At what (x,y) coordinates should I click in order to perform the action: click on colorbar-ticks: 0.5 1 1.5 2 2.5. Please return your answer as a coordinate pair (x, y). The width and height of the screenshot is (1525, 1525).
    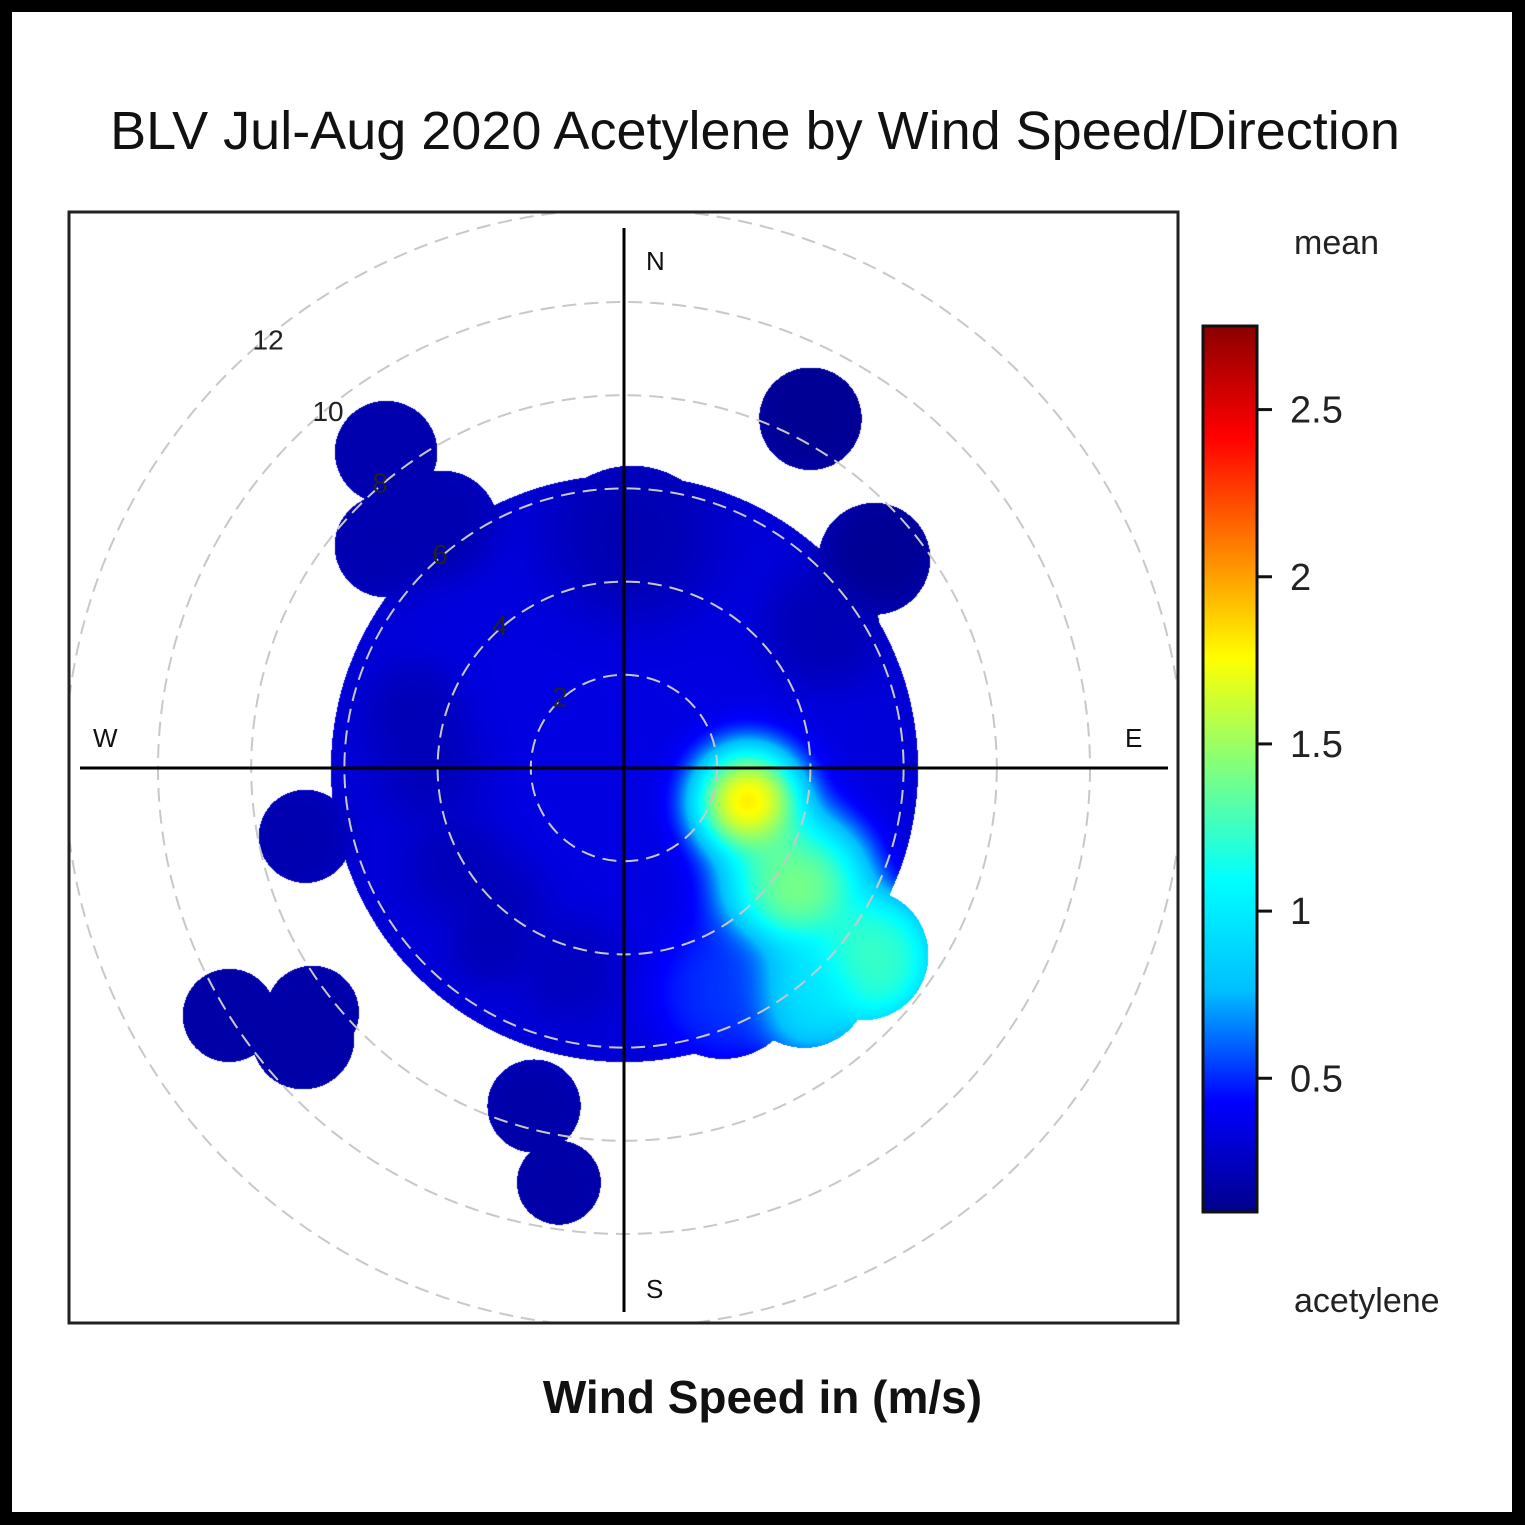
    Looking at the image, I should click on (1300, 745).